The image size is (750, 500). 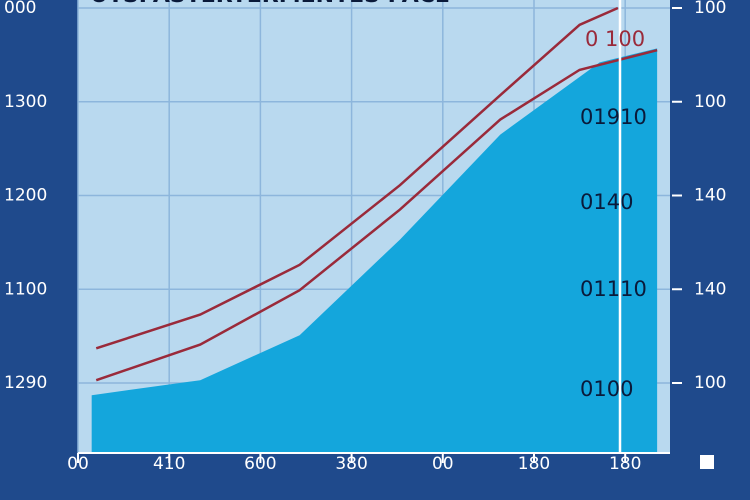 What do you see at coordinates (615, 39) in the screenshot?
I see `annotation: 0 100` at bounding box center [615, 39].